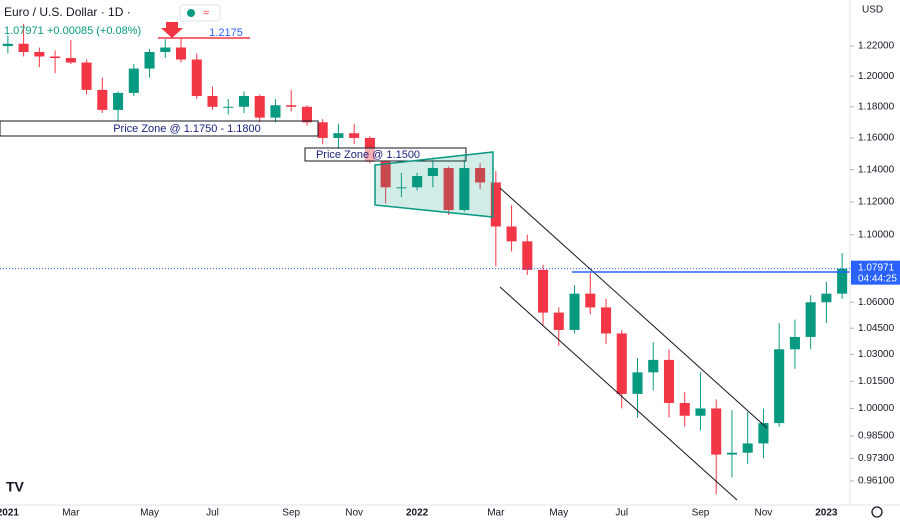 The height and width of the screenshot is (523, 900). Describe the element at coordinates (876, 458) in the screenshot. I see `y-tick-label: 0.97300` at that location.